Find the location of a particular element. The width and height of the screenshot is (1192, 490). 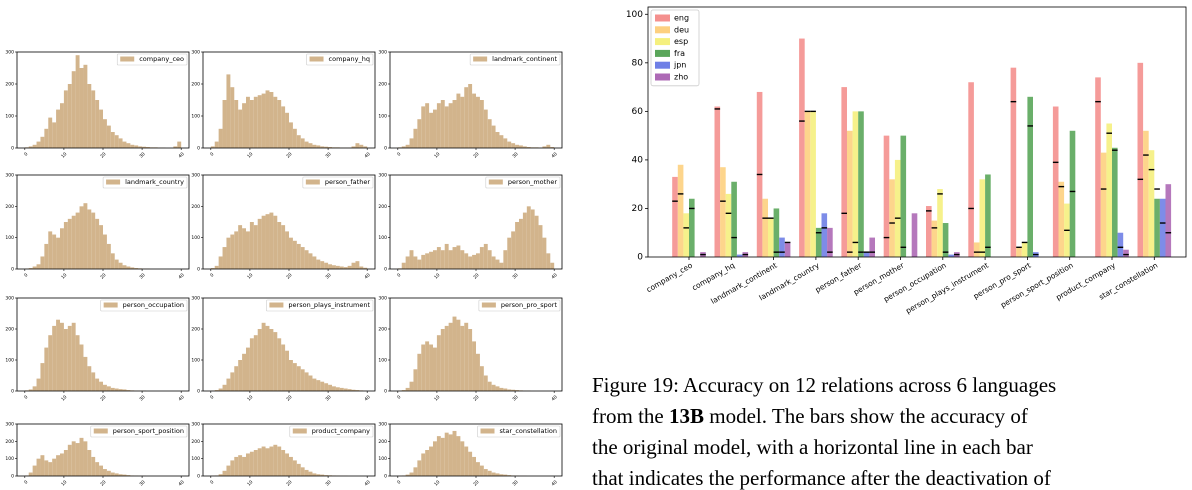

y-tick-label: 0 is located at coordinates (385, 477).